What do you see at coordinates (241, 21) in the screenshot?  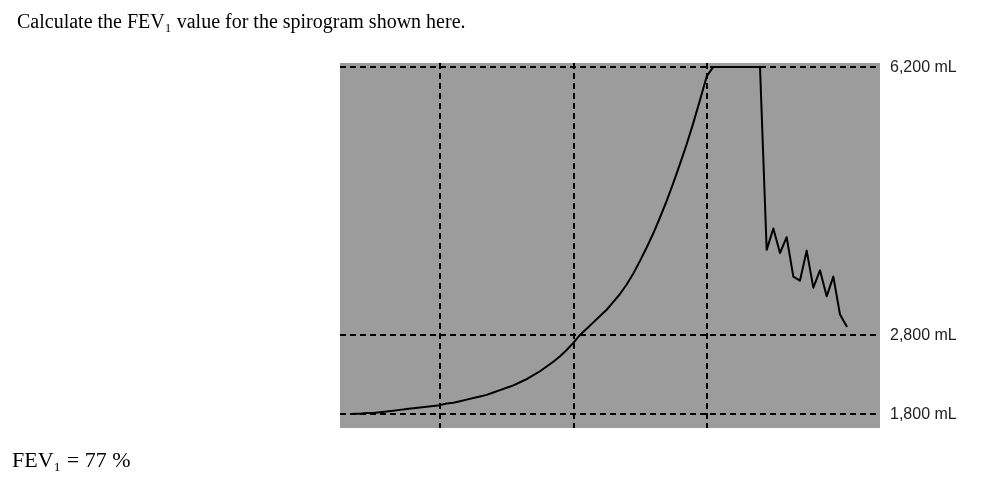 I see `chart-title: Calculate the FEV₁ value for the spirogram shown here.` at bounding box center [241, 21].